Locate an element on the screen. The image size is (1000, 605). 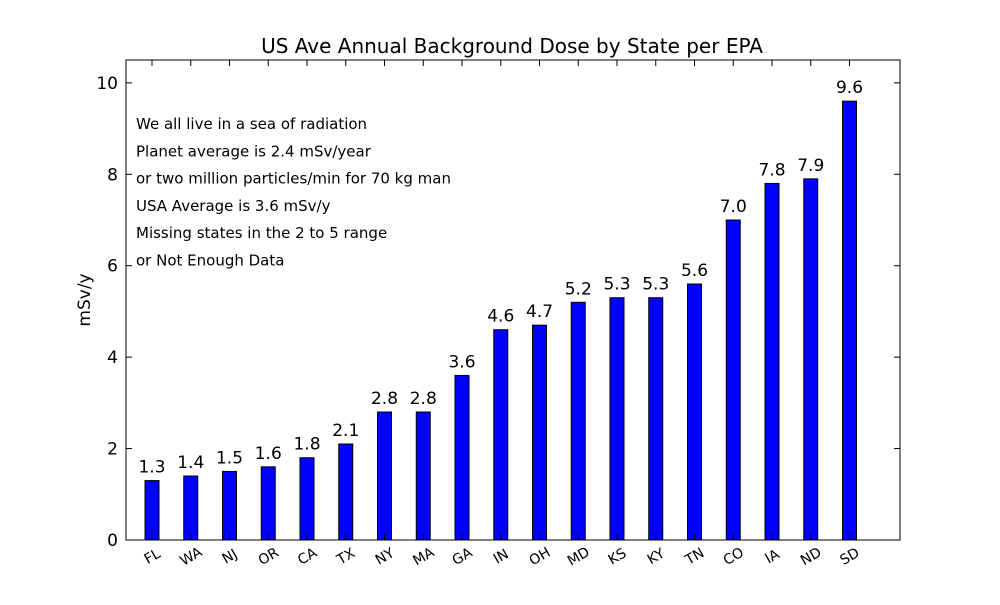
x-tick-label: NJ is located at coordinates (230, 556).